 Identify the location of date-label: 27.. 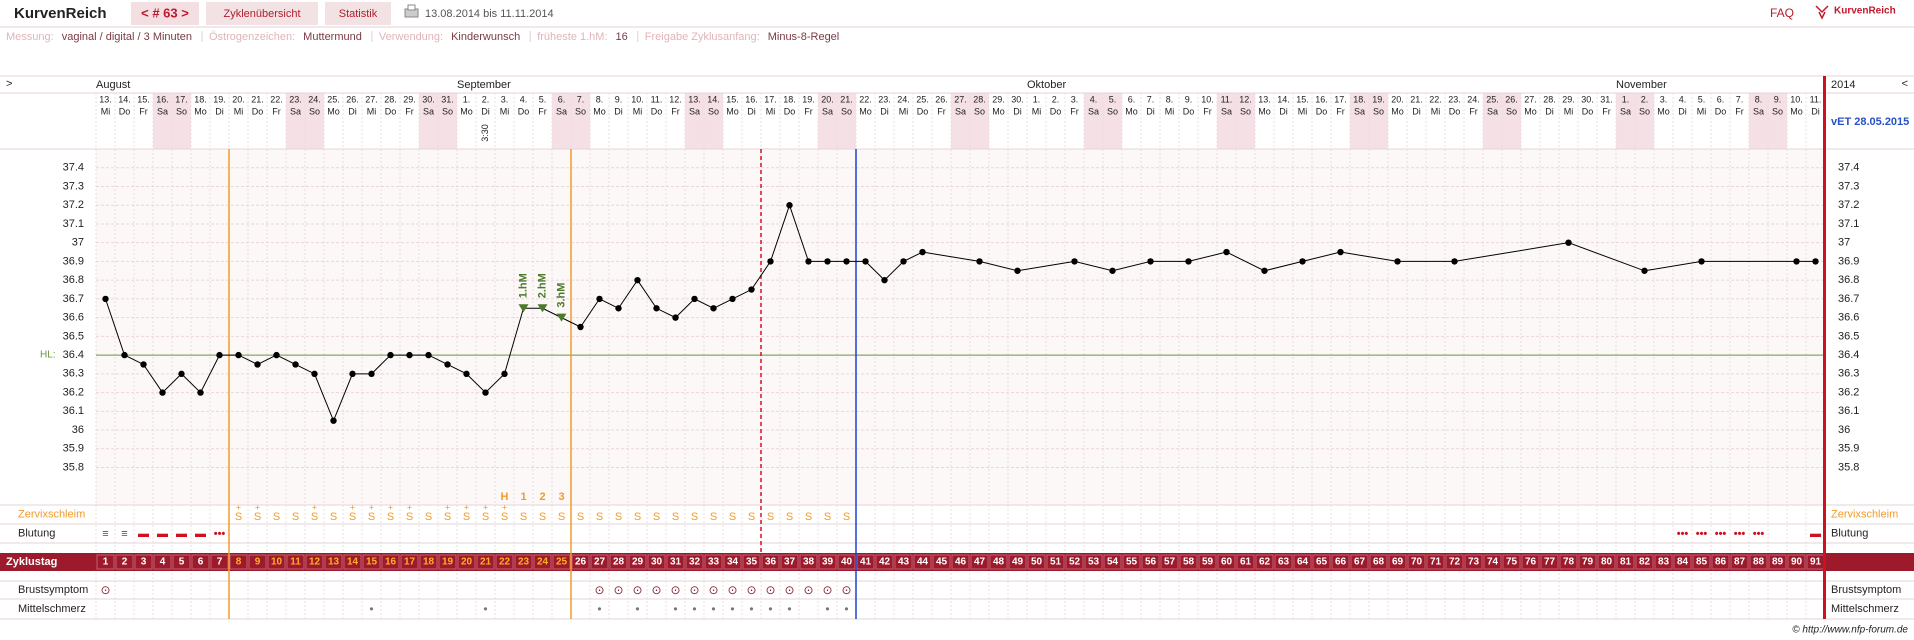
(371, 99).